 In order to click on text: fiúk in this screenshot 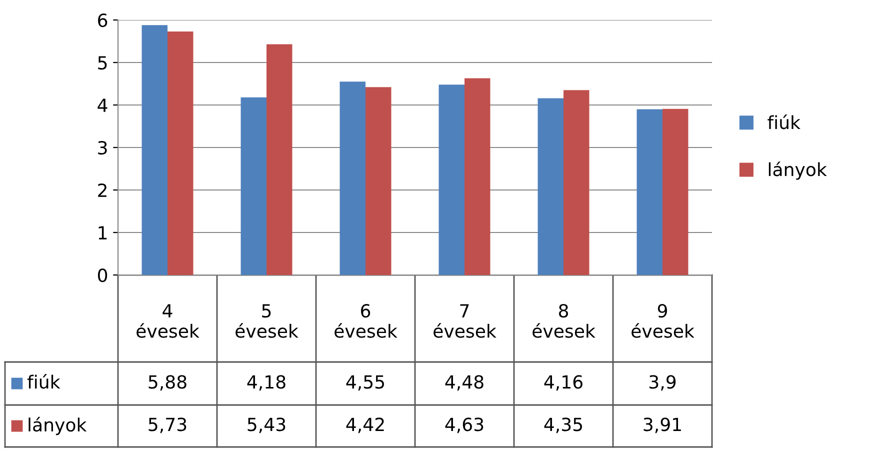, I will do `click(43, 381)`.